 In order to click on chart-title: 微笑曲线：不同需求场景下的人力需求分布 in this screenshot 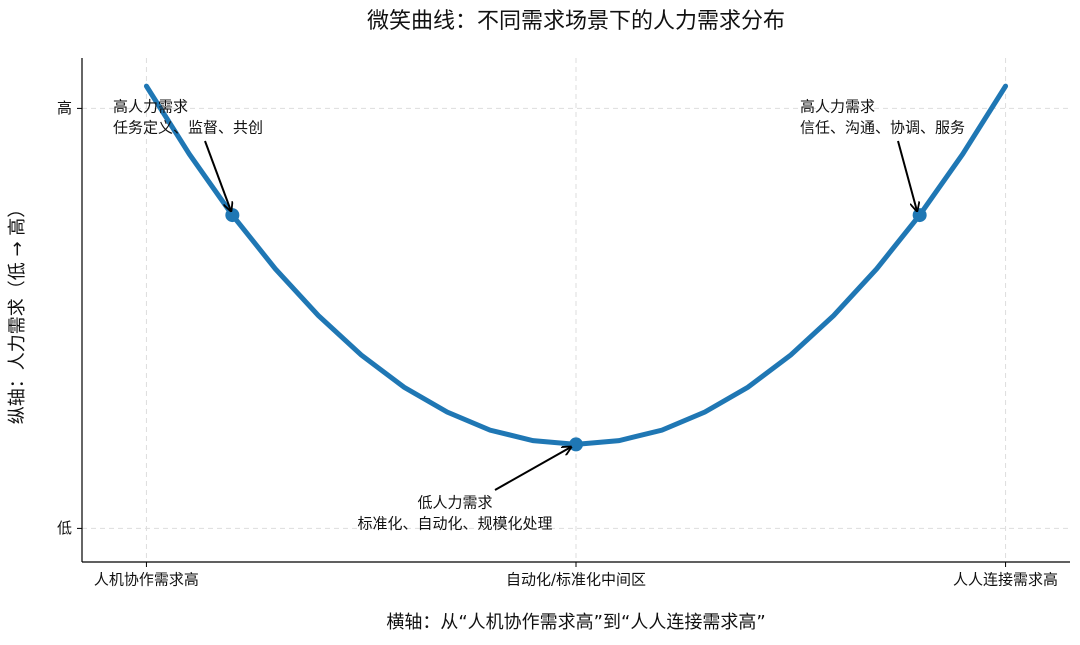, I will do `click(576, 21)`.